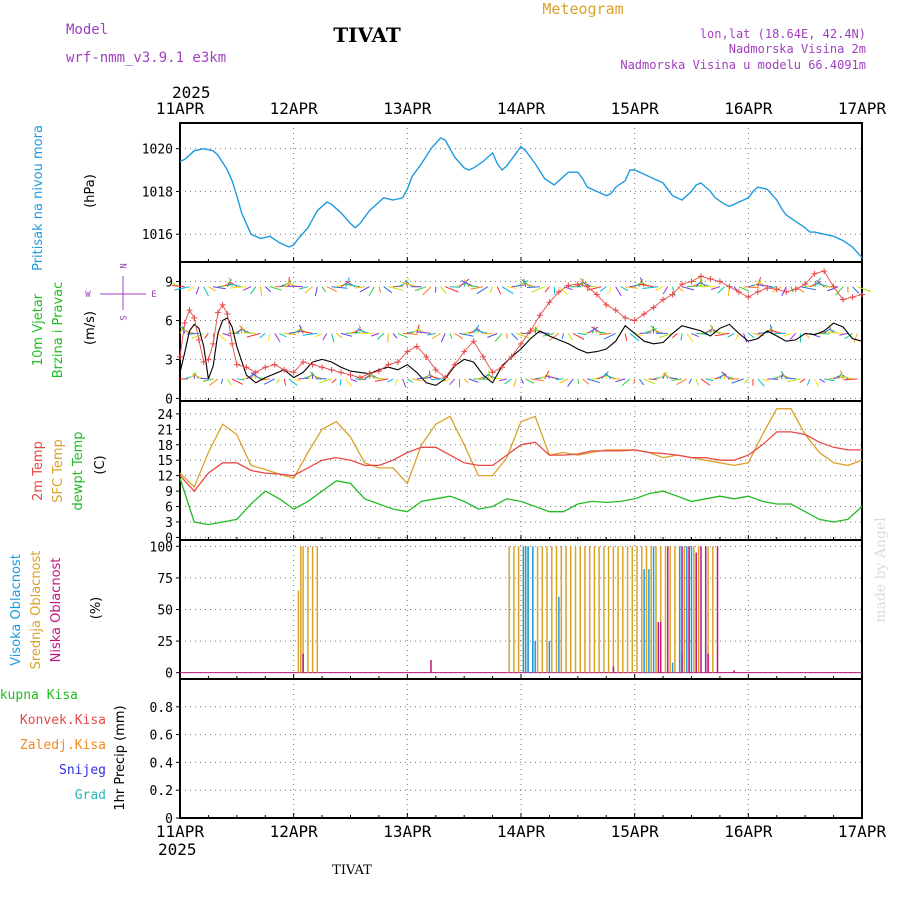 The width and height of the screenshot is (900, 900). I want to click on y-tick-label: 12, so click(165, 477).